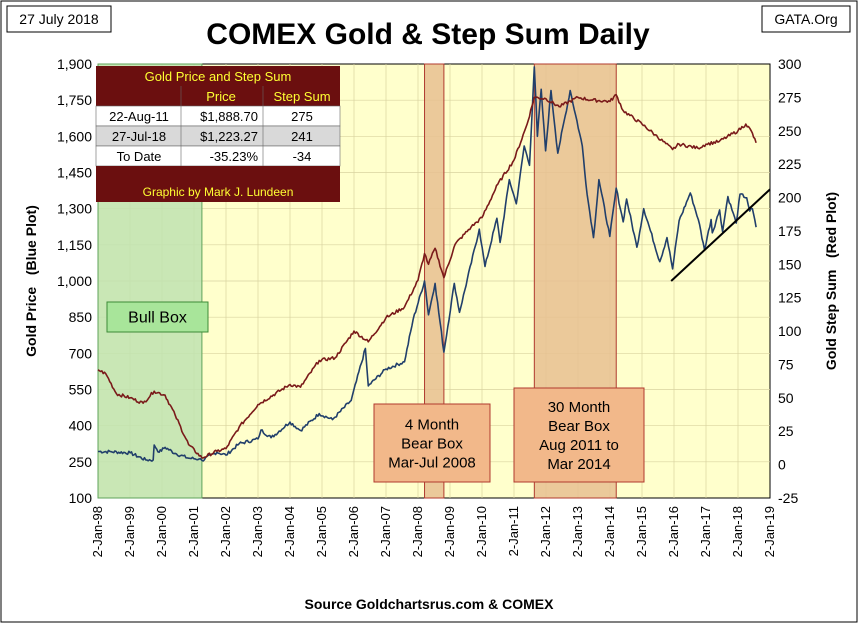 The width and height of the screenshot is (858, 623). I want to click on y-left-tick-label: 550, so click(81, 390).